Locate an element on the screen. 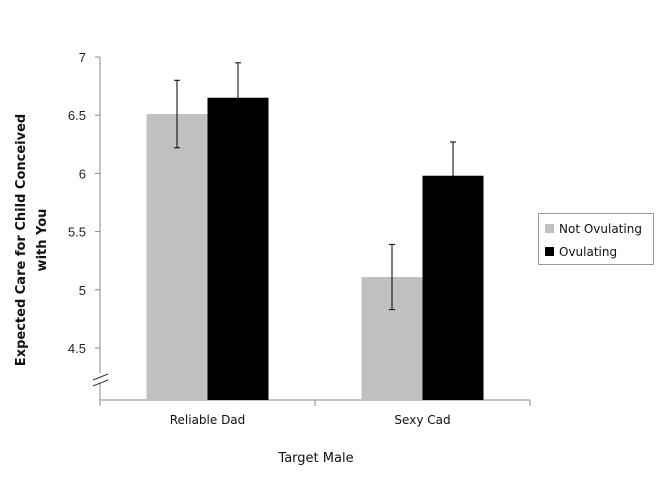 The height and width of the screenshot is (485, 669). category-label: Reliable Dad is located at coordinates (208, 420).